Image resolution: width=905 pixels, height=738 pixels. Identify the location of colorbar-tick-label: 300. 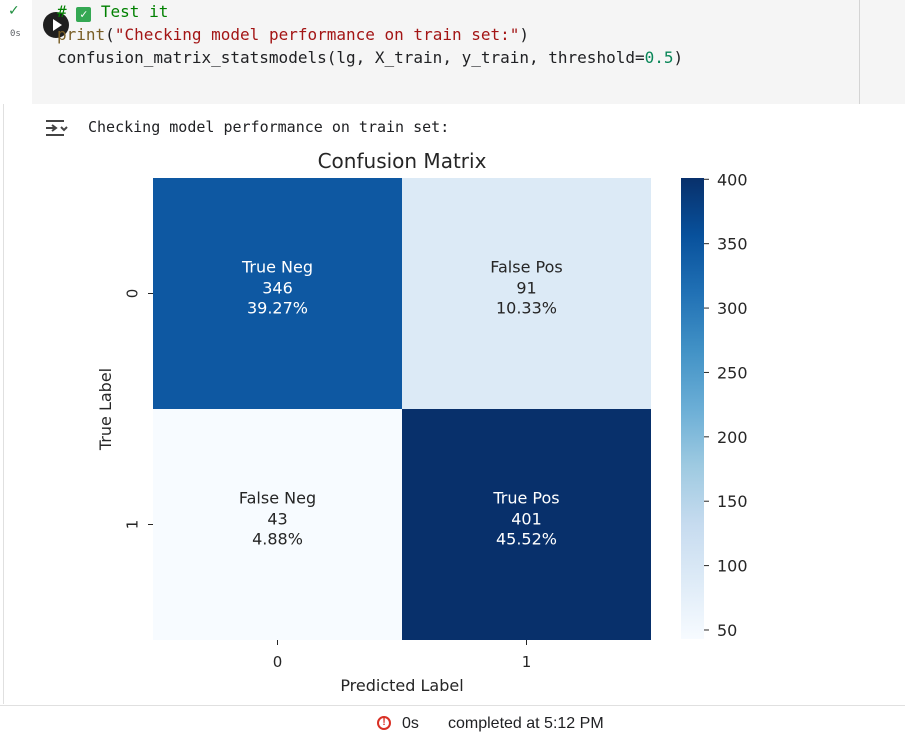
(732, 308).